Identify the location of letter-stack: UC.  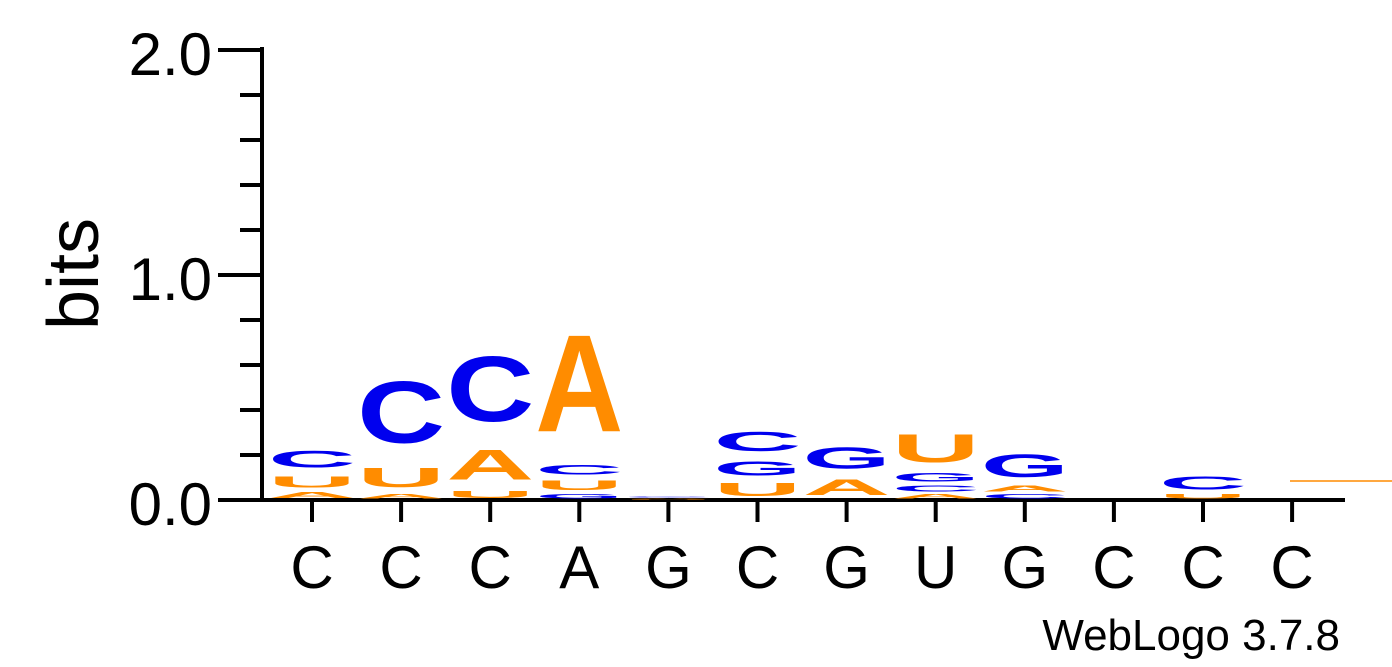
(1203, 486).